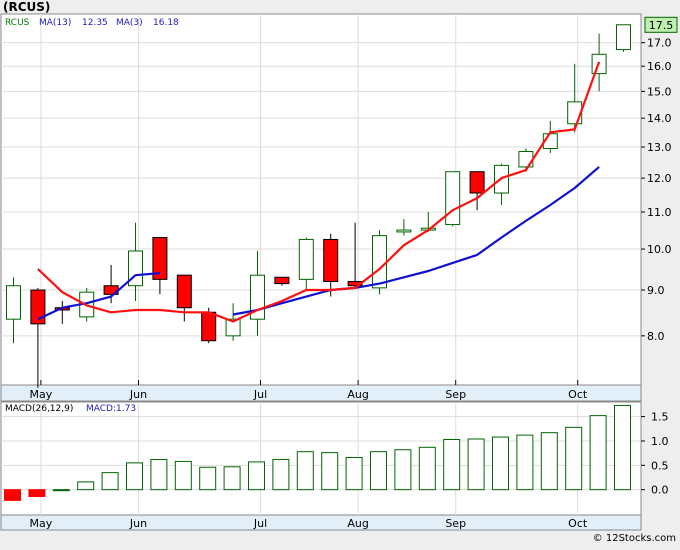 The image size is (680, 550). What do you see at coordinates (455, 523) in the screenshot?
I see `macd-date-label: Sep` at bounding box center [455, 523].